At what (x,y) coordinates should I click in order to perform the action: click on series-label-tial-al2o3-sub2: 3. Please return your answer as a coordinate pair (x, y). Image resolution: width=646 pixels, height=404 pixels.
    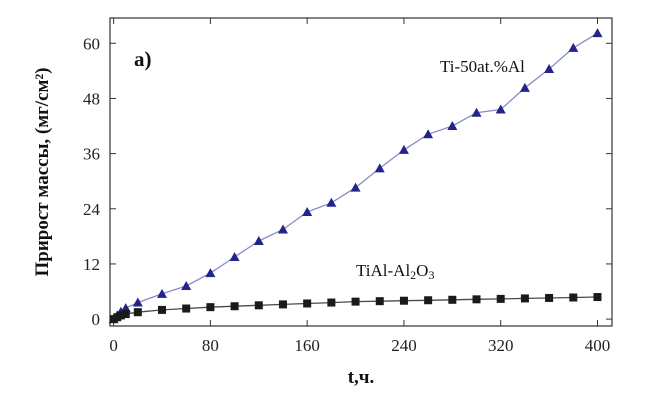
    Looking at the image, I should click on (431, 275).